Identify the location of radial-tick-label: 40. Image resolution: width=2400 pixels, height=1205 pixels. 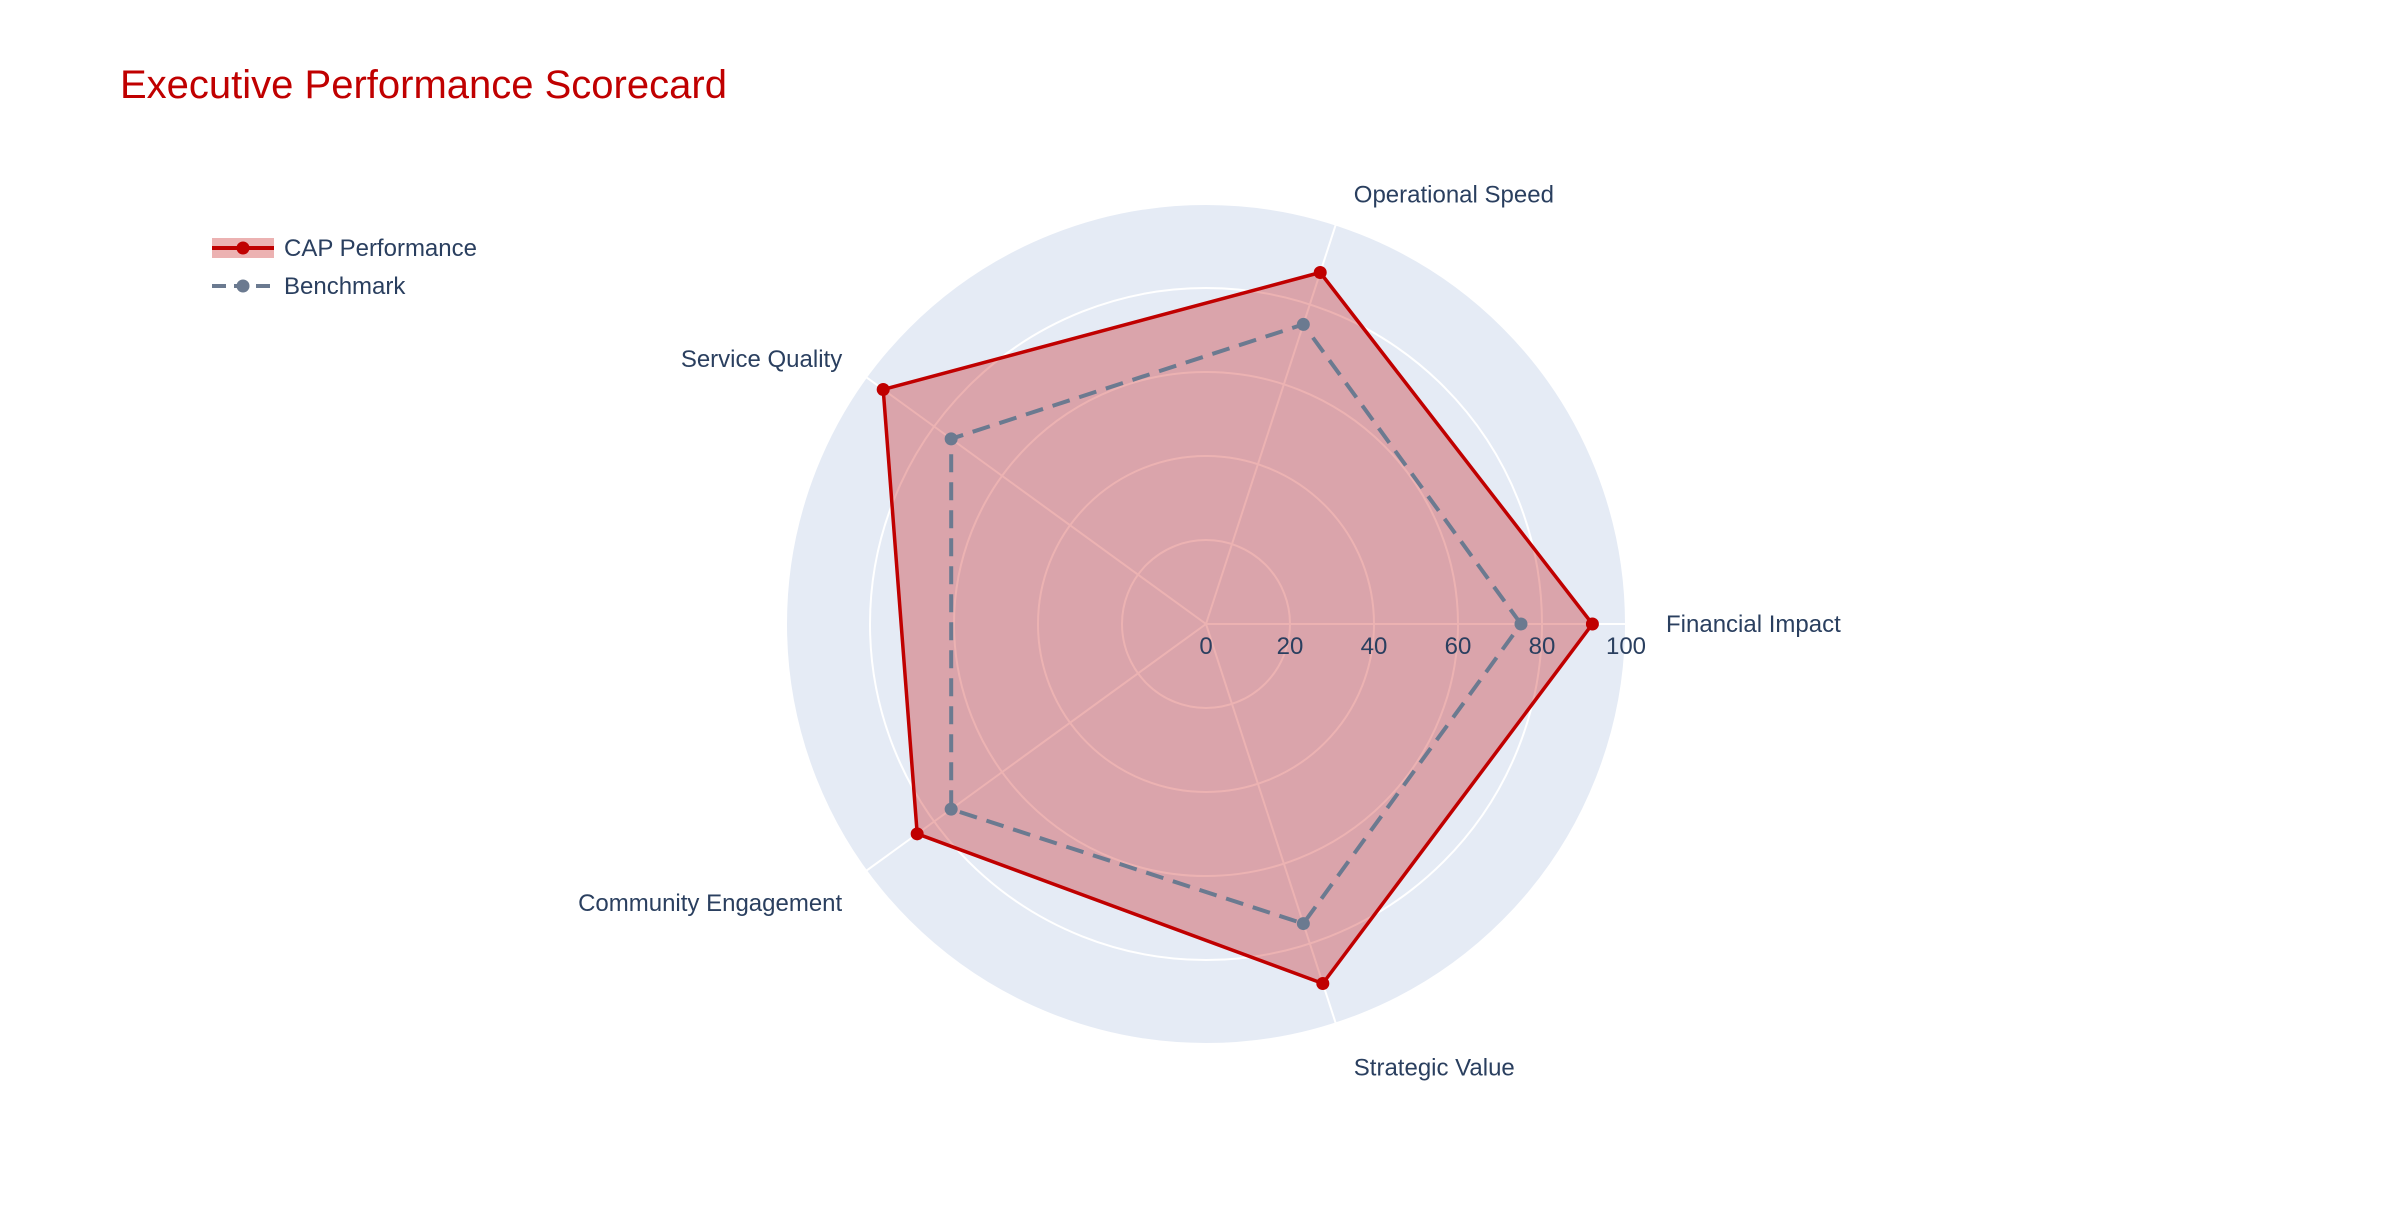
(1374, 646).